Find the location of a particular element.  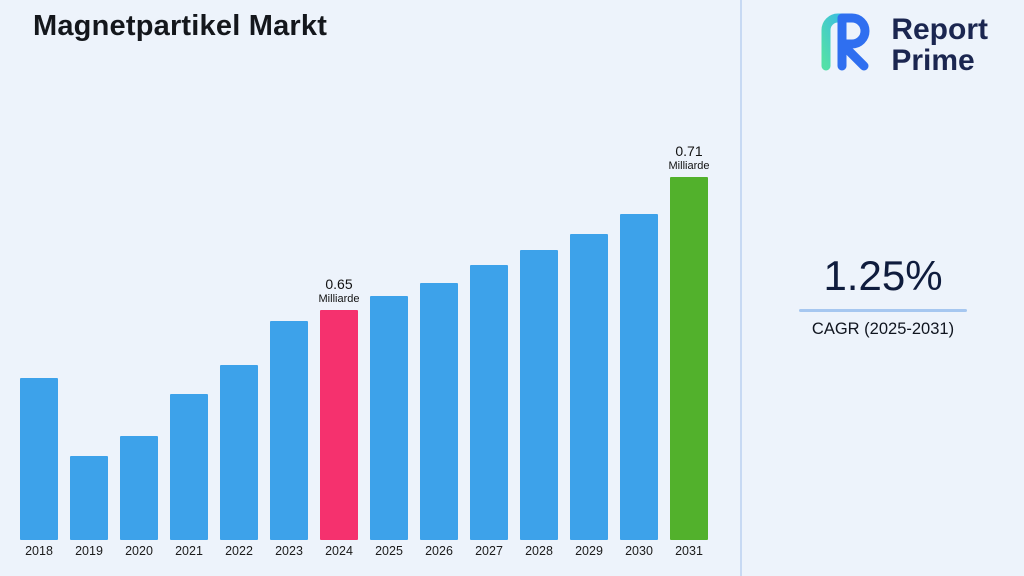

bar-value-label-2024: 0.65 Milliarde is located at coordinates (339, 290).